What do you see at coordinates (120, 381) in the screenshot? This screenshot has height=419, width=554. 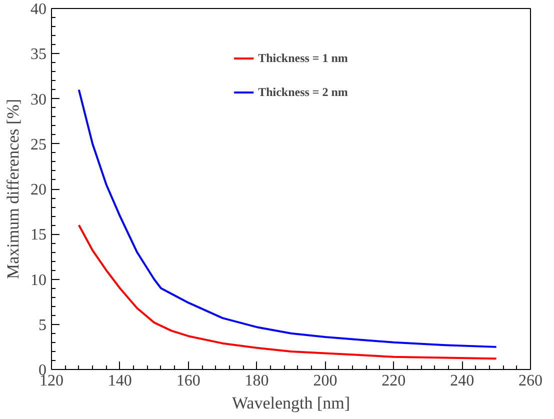 I see `x-tick-label: 140` at bounding box center [120, 381].